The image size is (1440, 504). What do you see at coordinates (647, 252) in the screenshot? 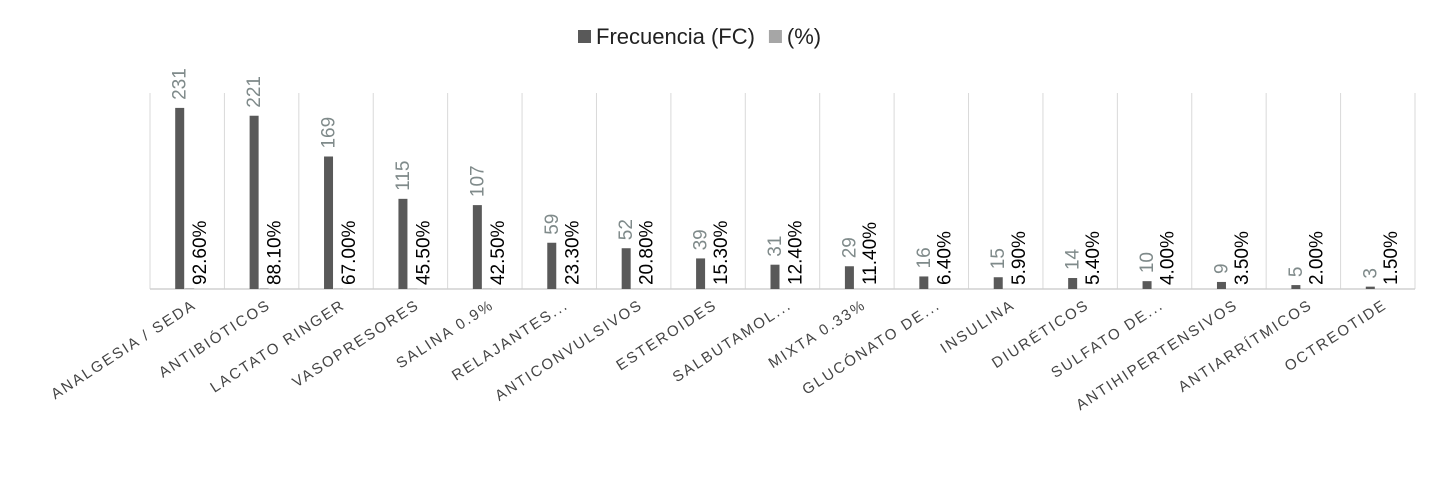
I see `data-label: 20.80%` at bounding box center [647, 252].